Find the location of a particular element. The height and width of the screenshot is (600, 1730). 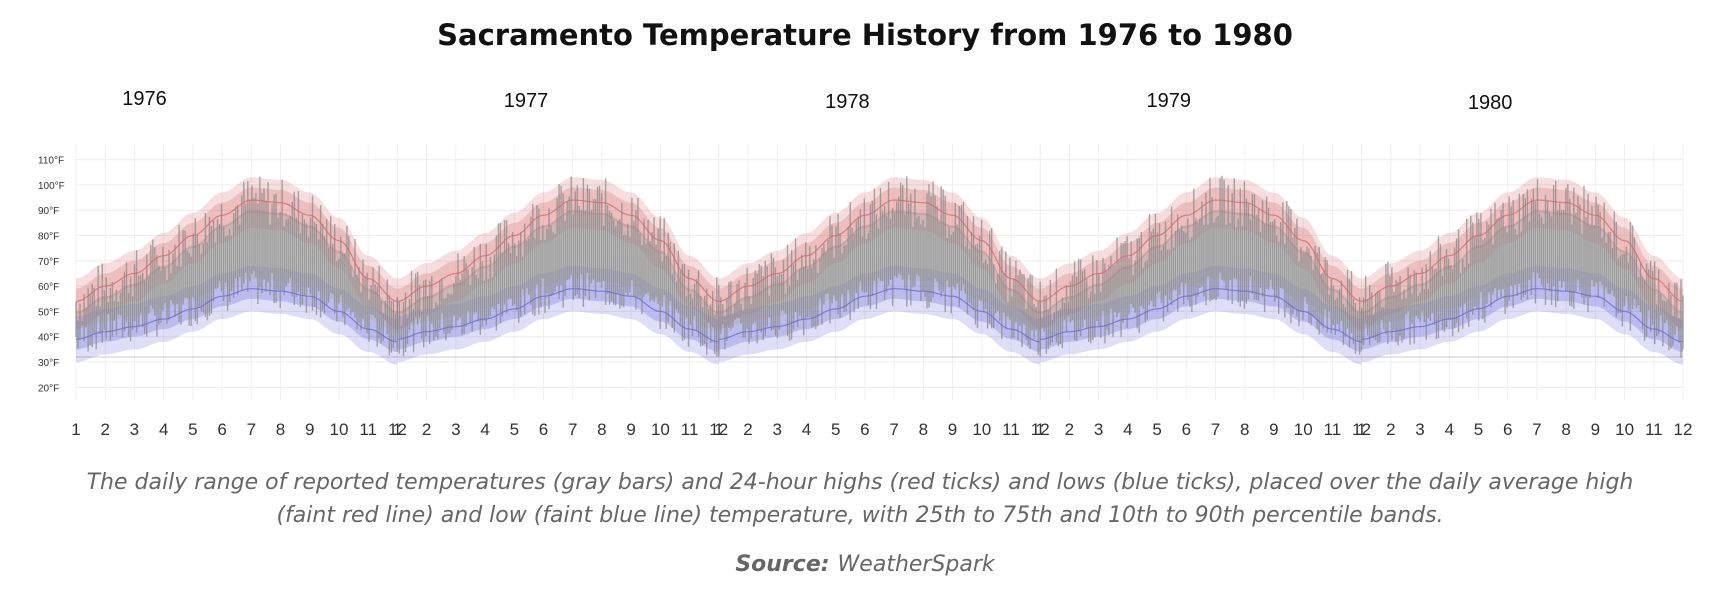

y-tick-label: 50°F is located at coordinates (48, 312).